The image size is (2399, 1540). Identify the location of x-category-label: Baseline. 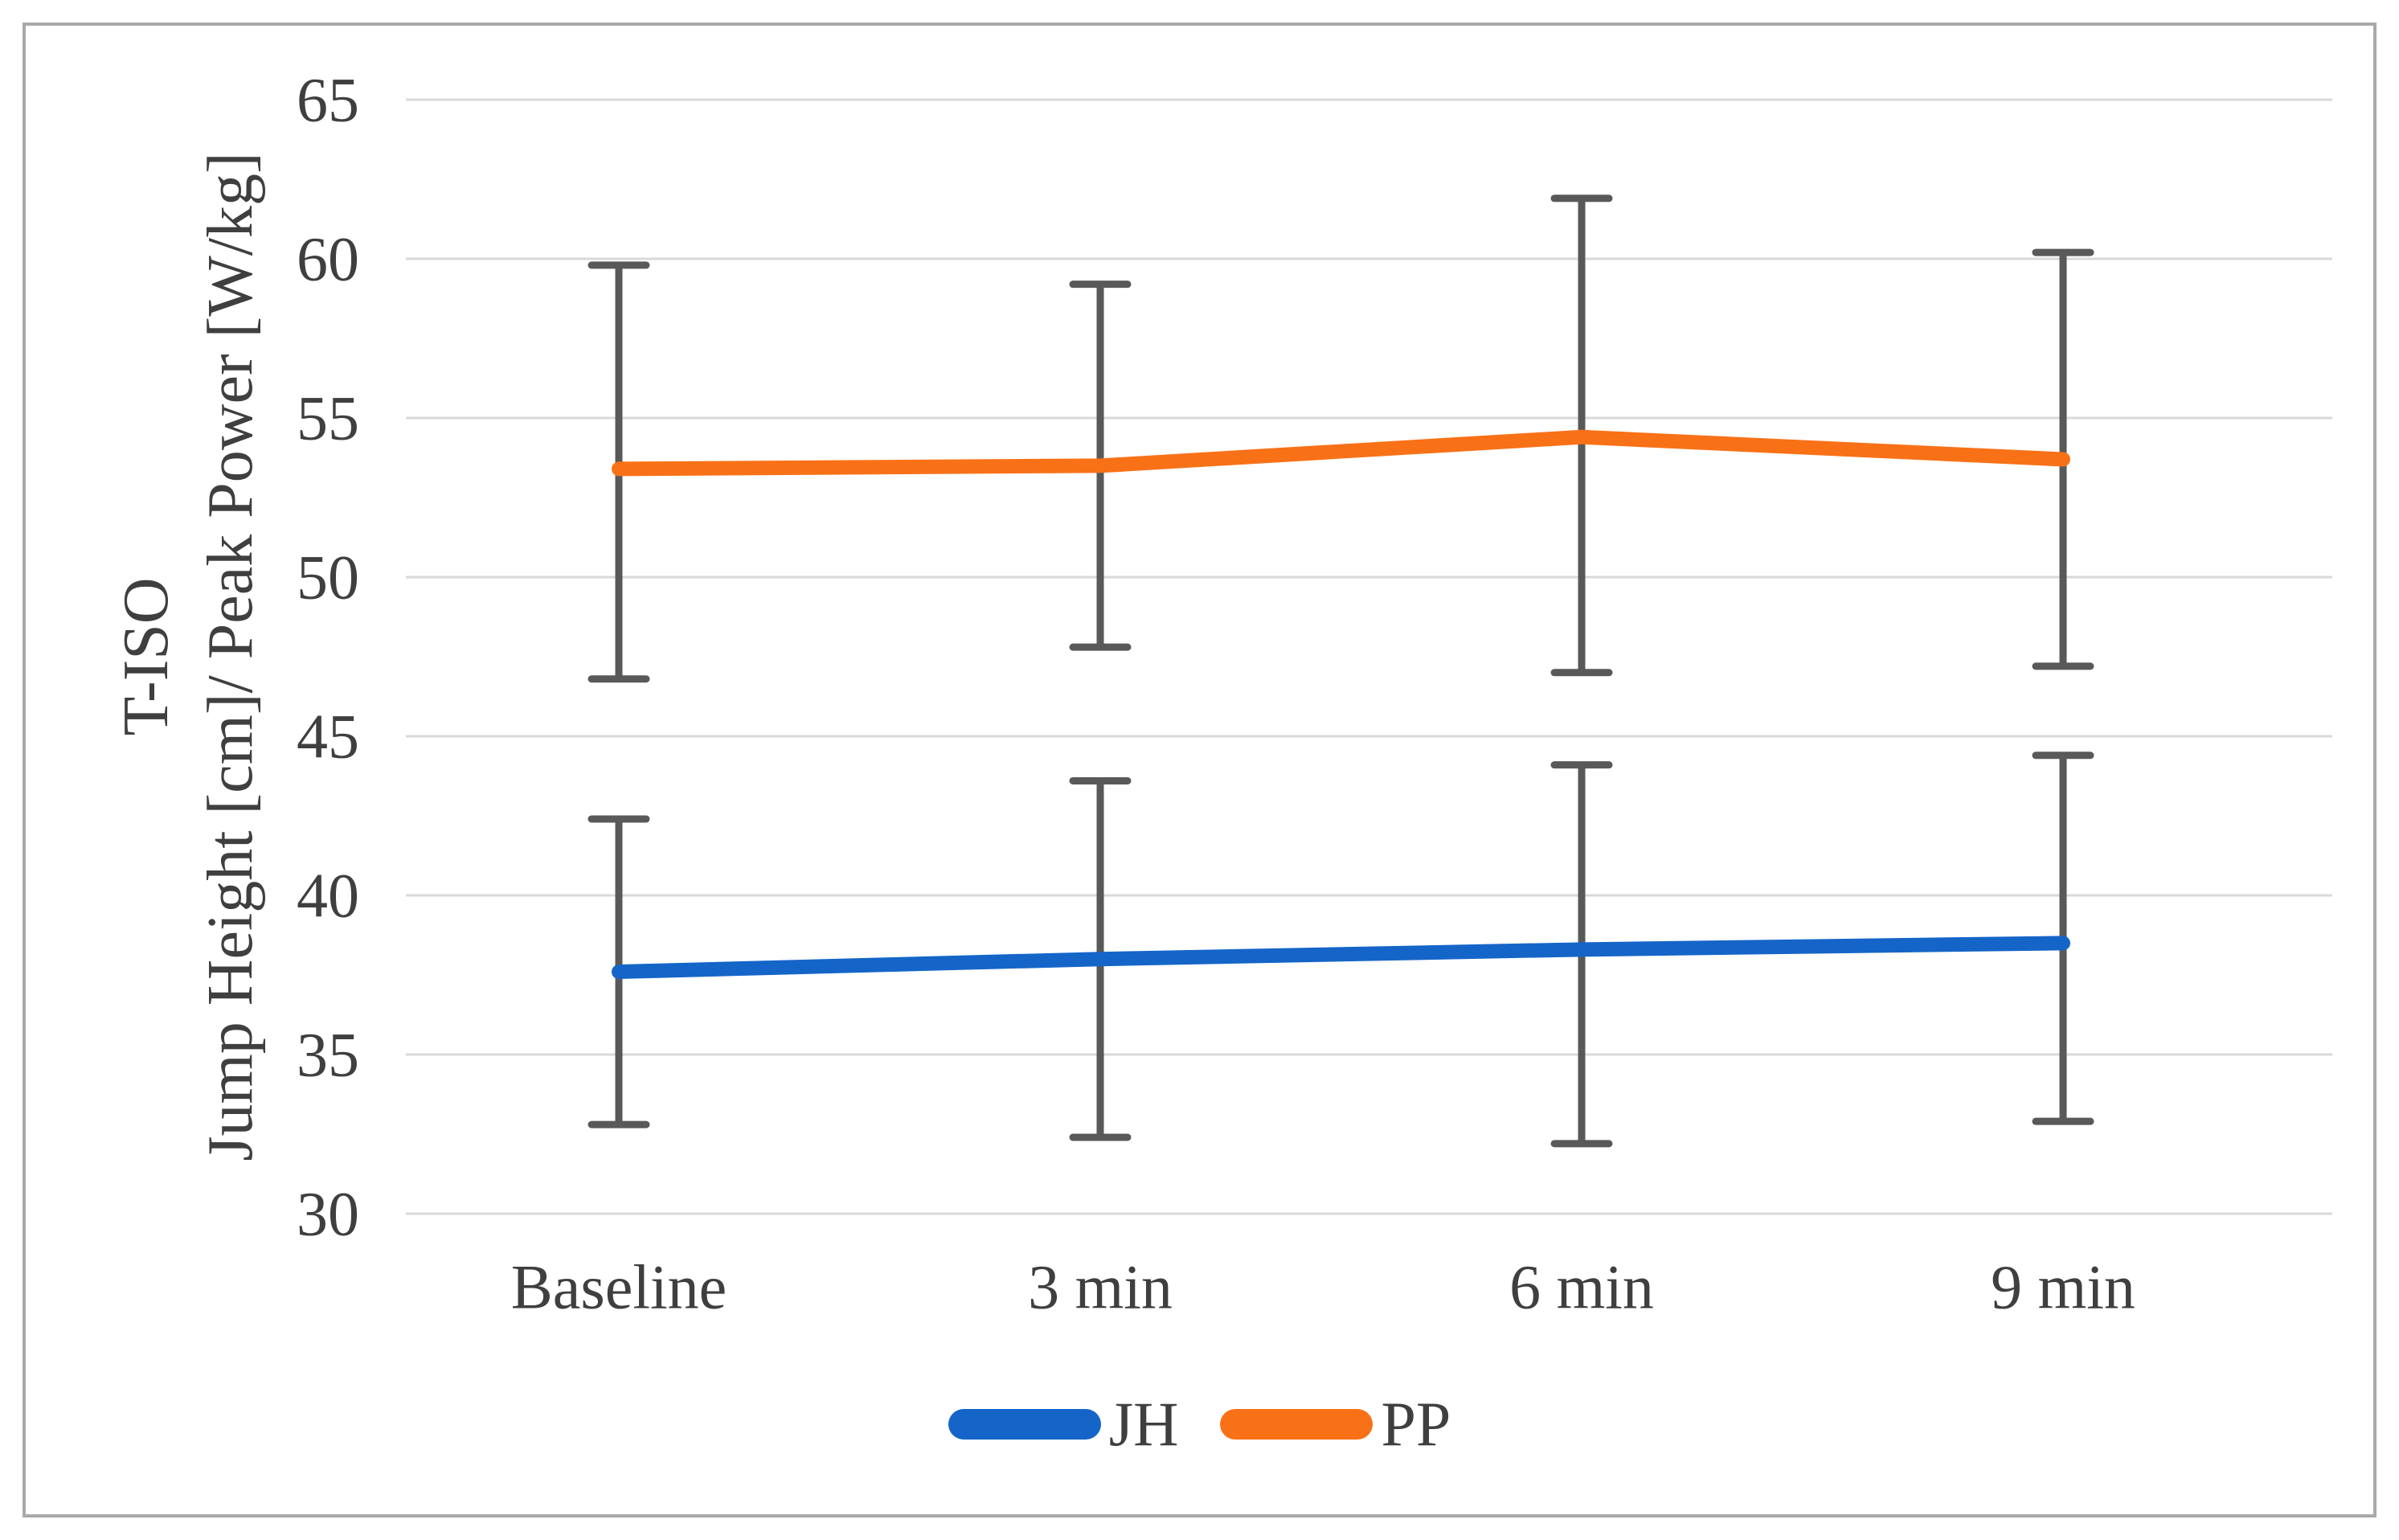
(619, 1287).